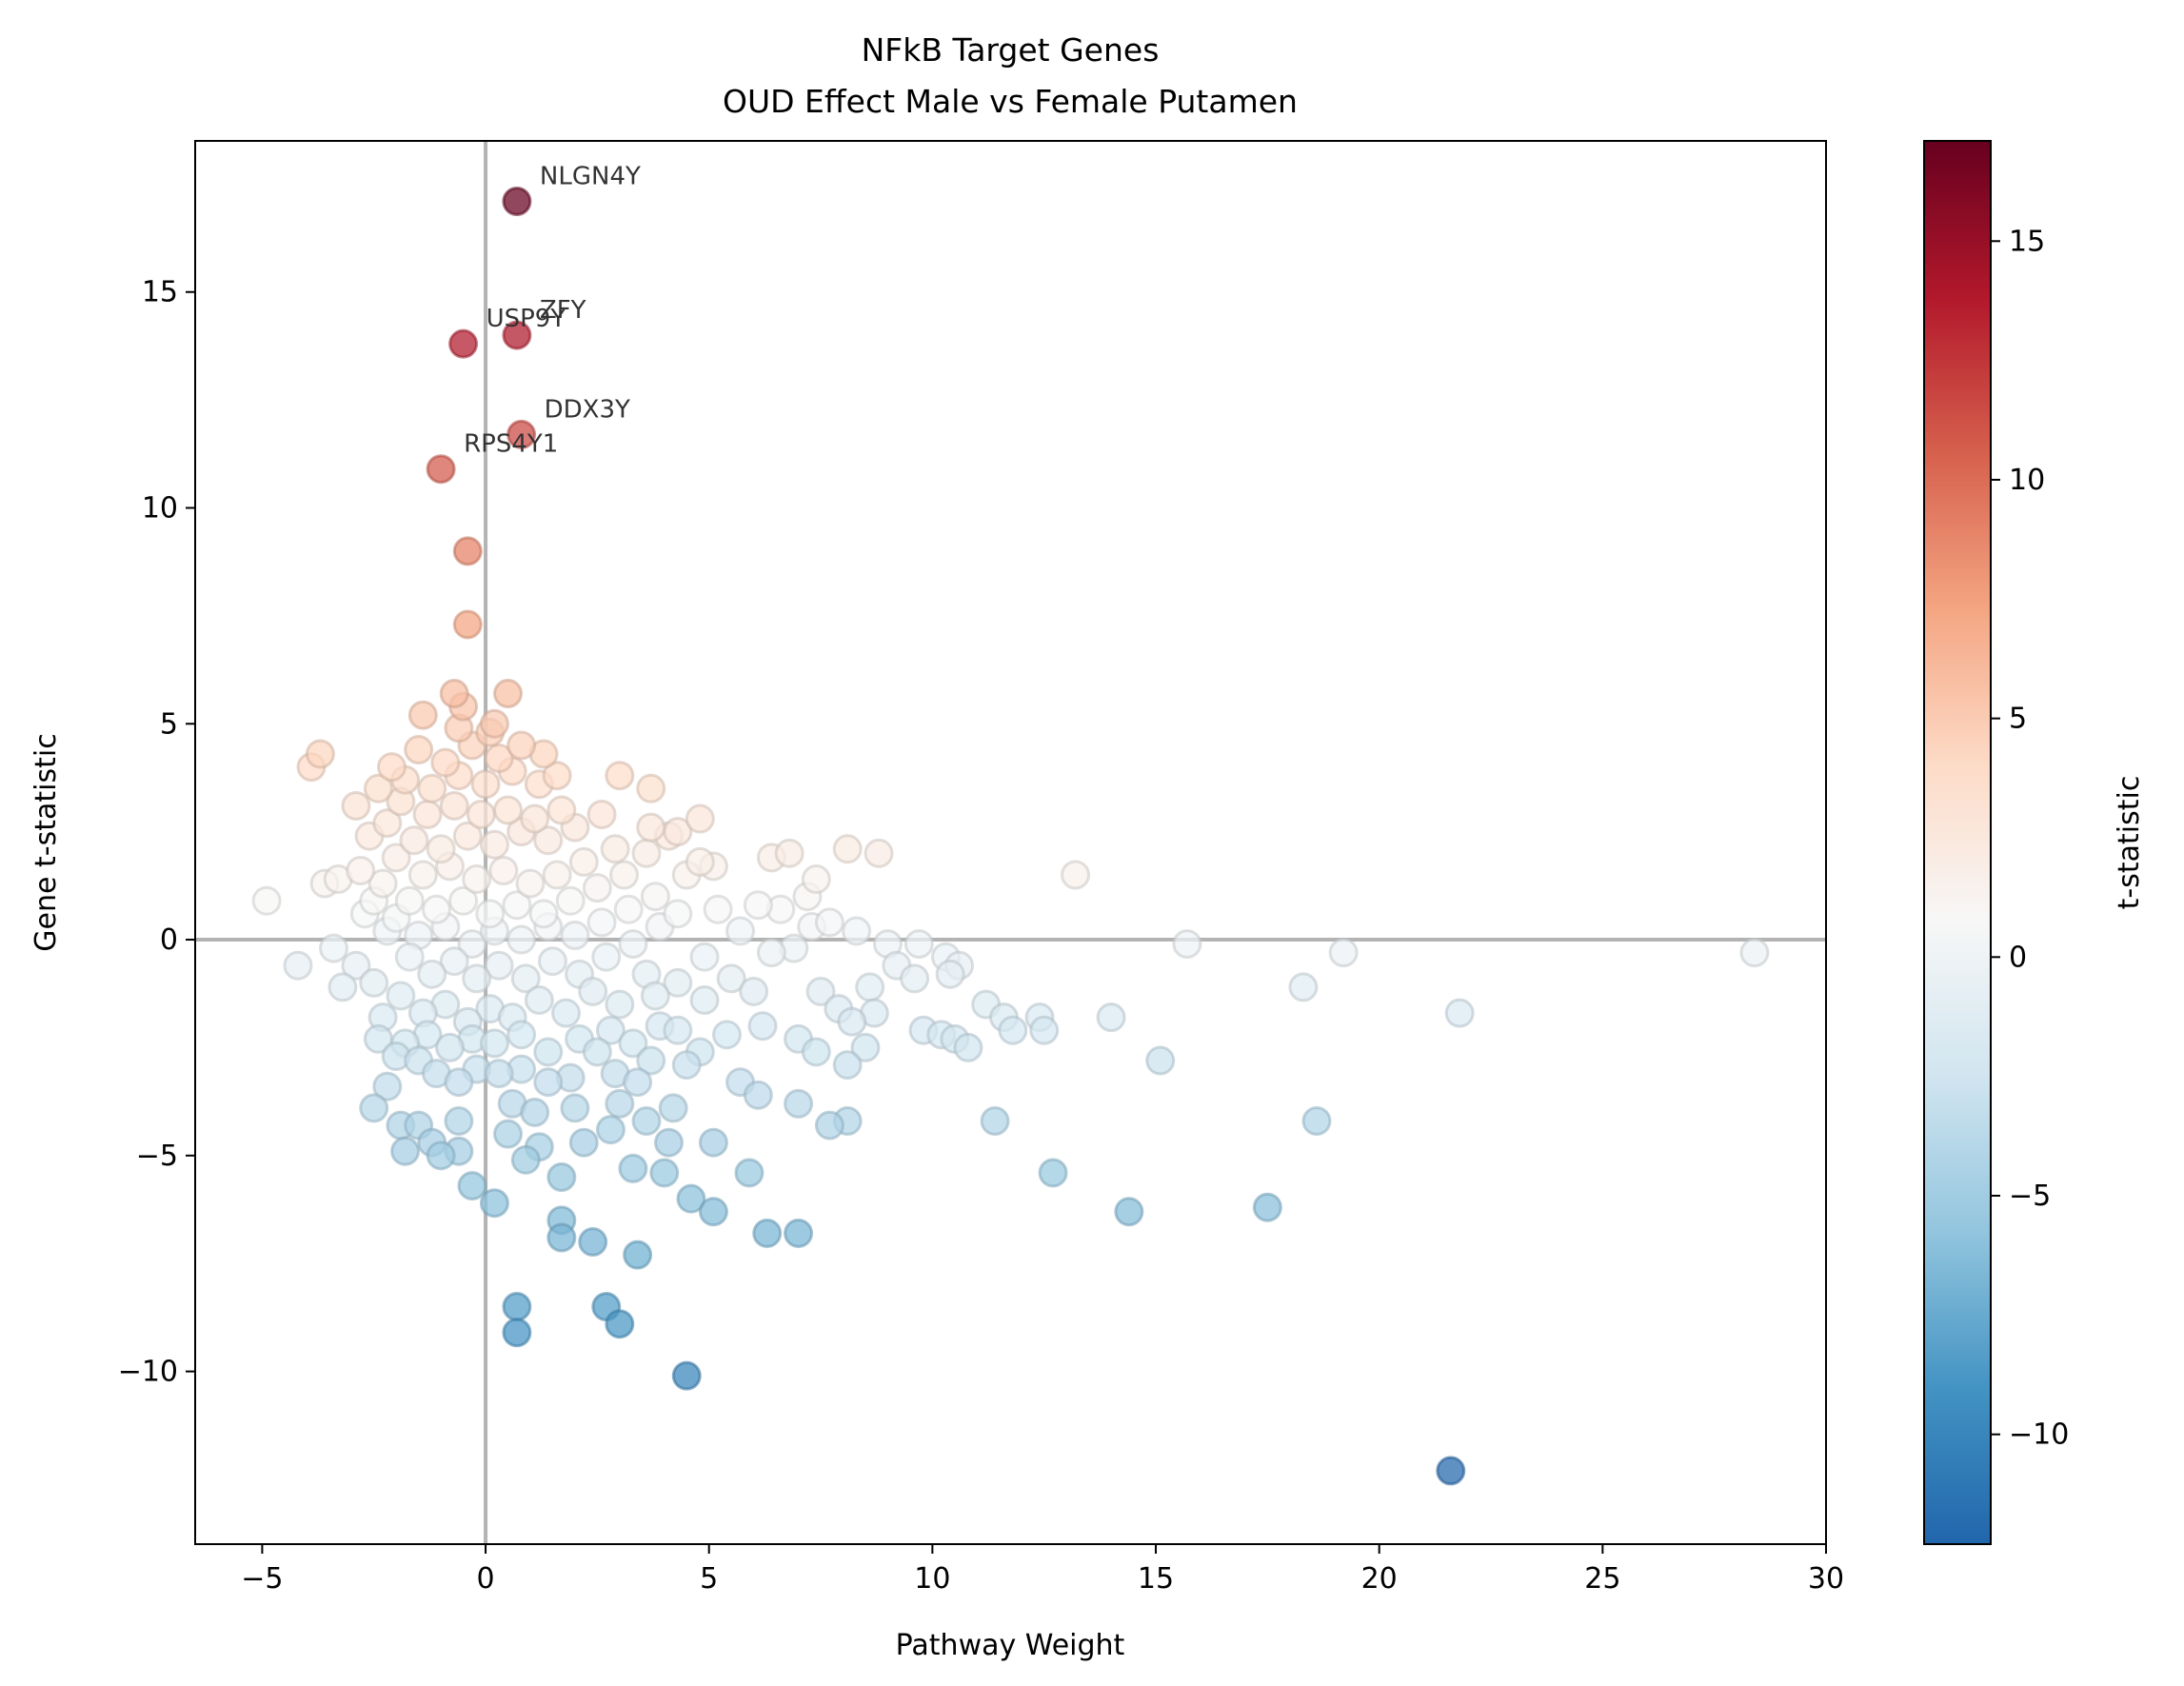  Describe the element at coordinates (1602, 1579) in the screenshot. I see `x-tick-label: 25` at that location.